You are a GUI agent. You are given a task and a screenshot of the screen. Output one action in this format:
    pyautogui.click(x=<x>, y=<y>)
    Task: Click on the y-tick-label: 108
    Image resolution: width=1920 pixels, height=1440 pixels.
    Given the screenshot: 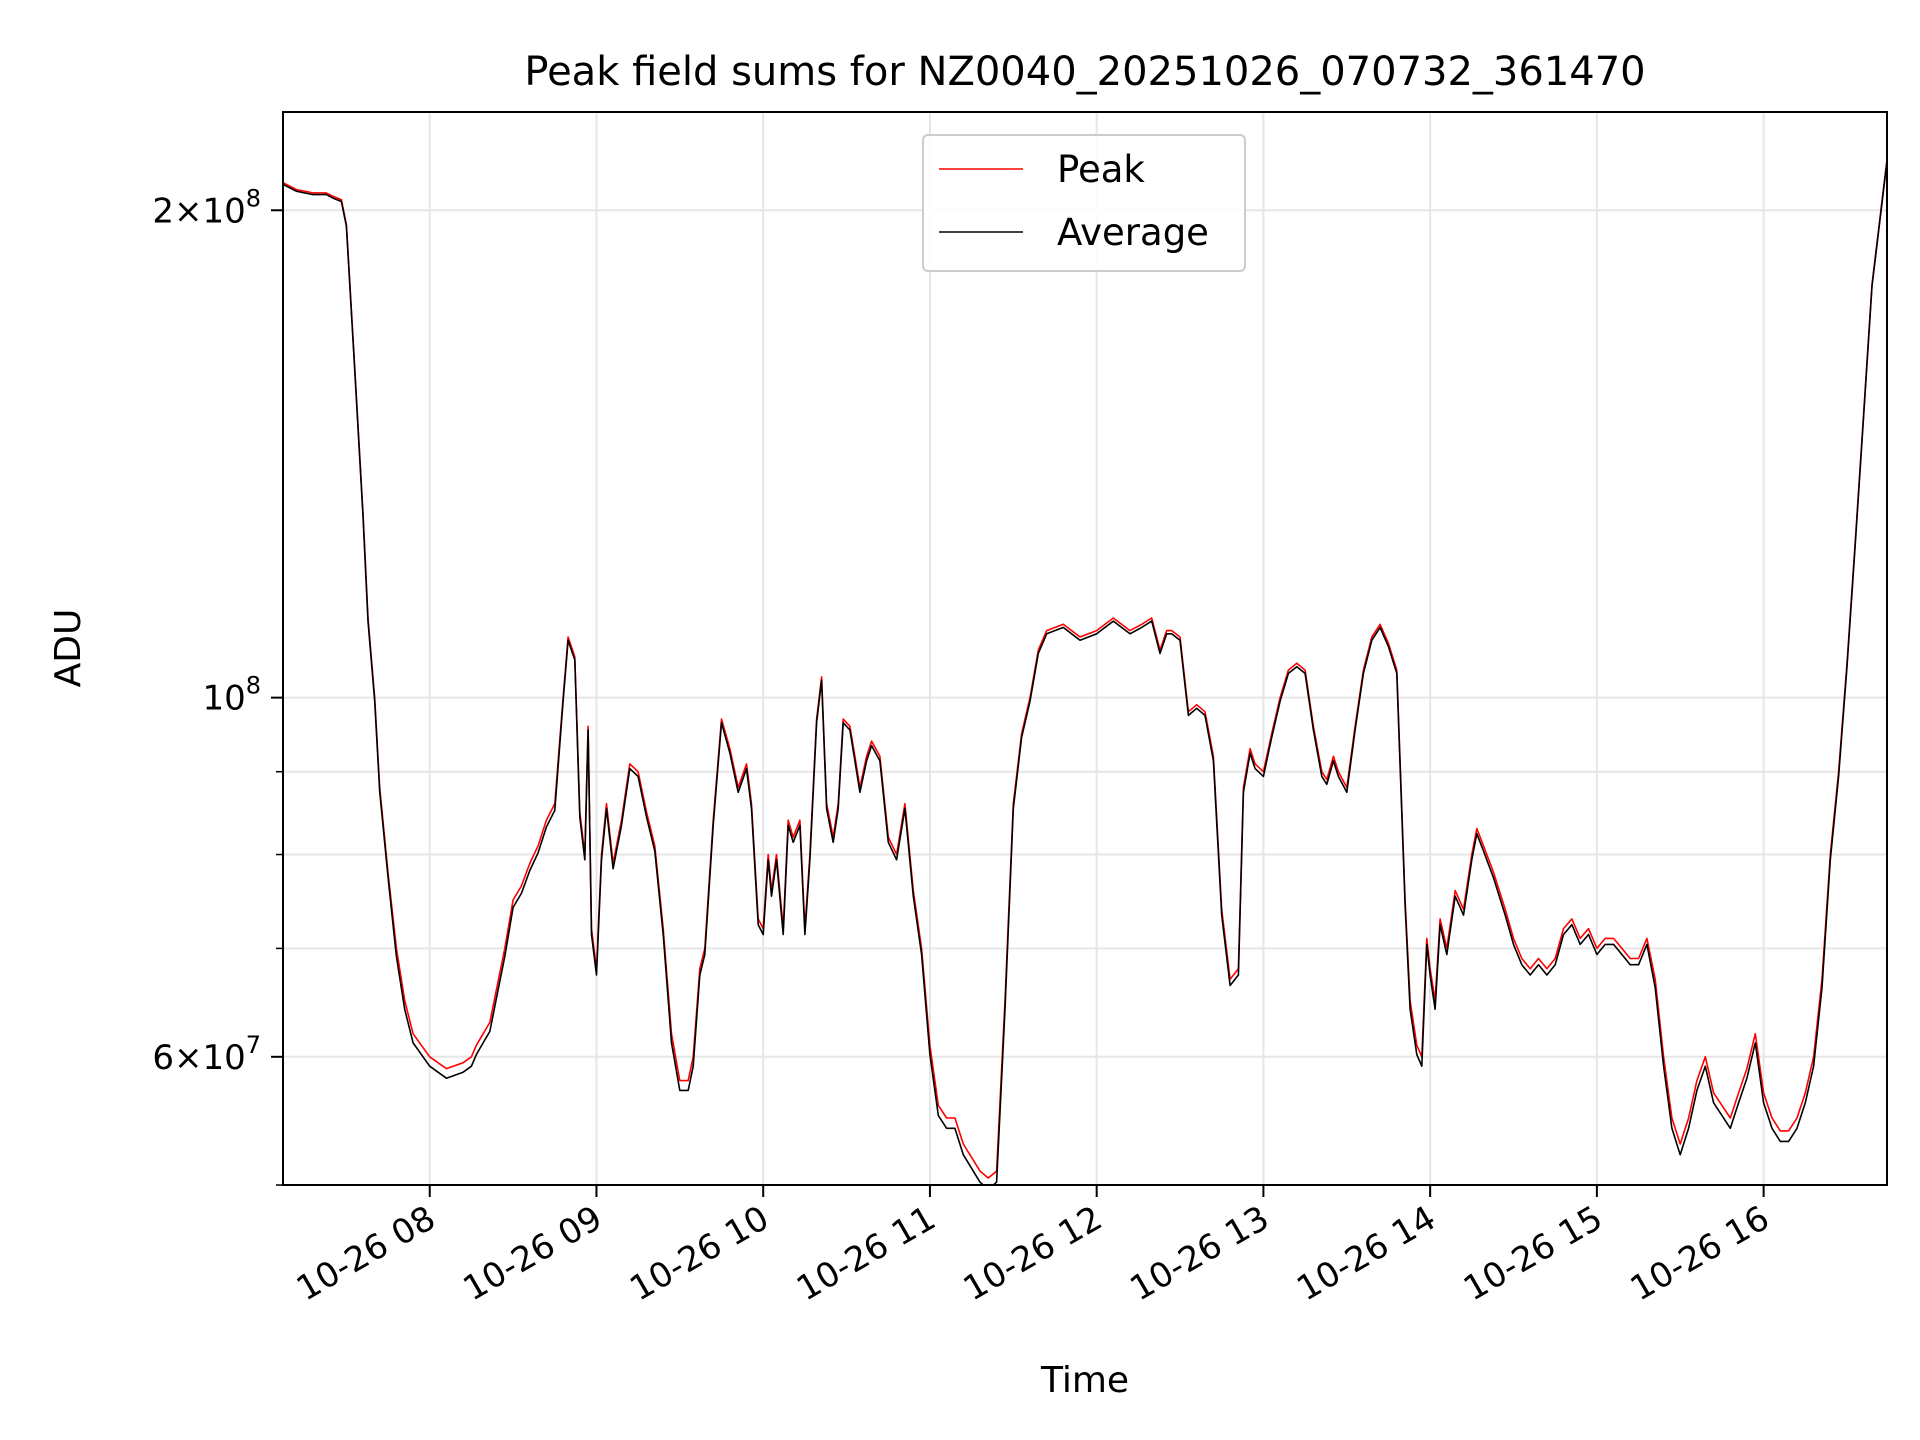 What is the action you would take?
    pyautogui.click(x=231, y=695)
    